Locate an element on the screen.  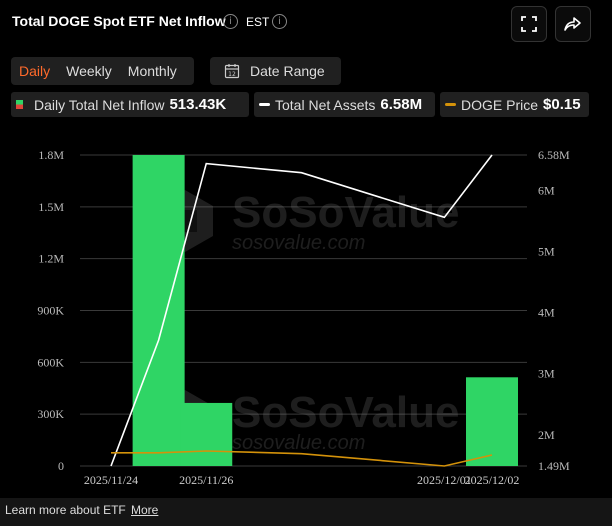
timezone-label: EST is located at coordinates (258, 22).